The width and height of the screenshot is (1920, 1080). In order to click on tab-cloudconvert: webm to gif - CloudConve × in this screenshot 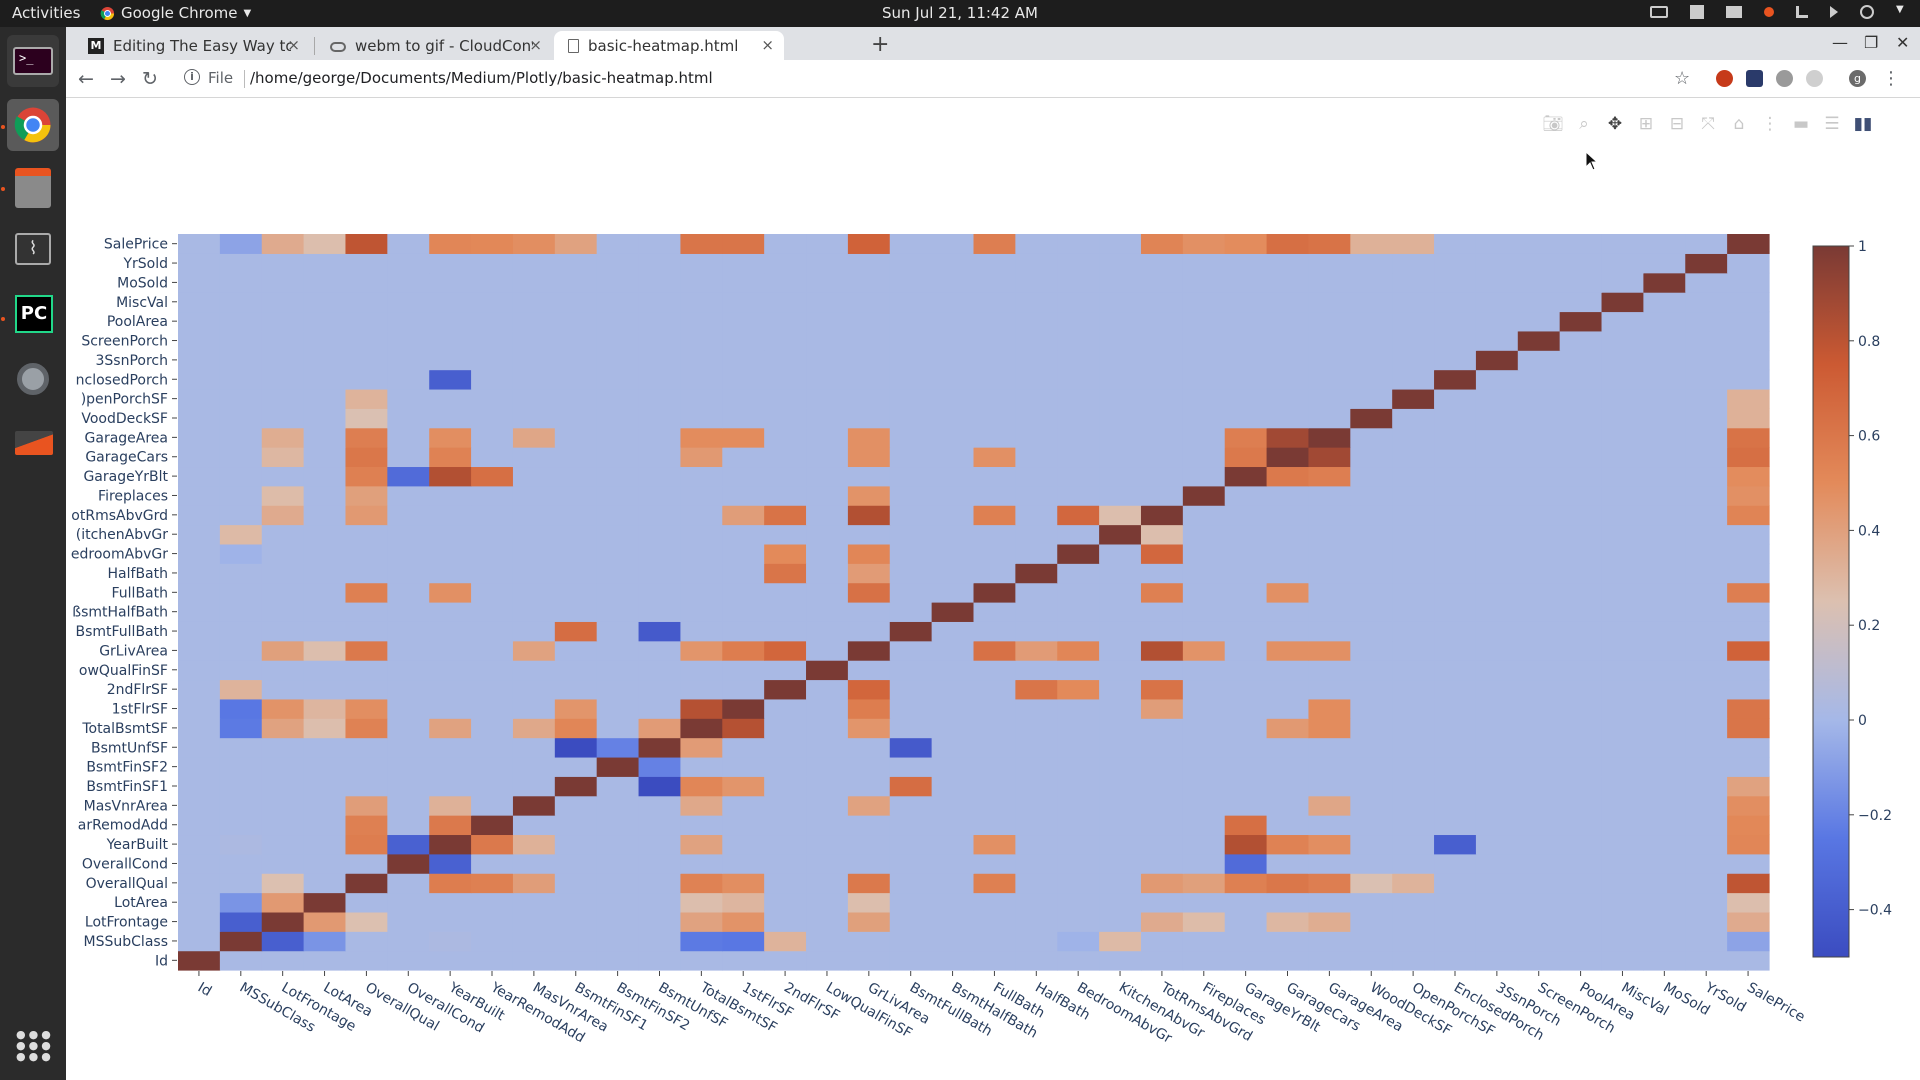, I will do `click(434, 45)`.